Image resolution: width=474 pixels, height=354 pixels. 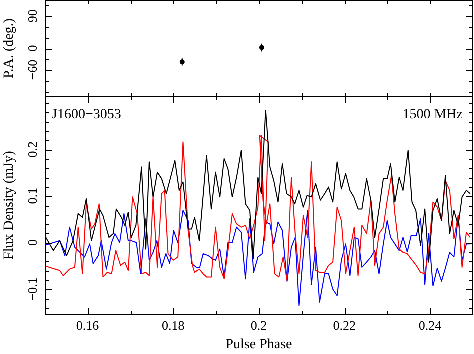 What do you see at coordinates (10, 205) in the screenshot?
I see `y-axis-title: Flux Density (mJy)` at bounding box center [10, 205].